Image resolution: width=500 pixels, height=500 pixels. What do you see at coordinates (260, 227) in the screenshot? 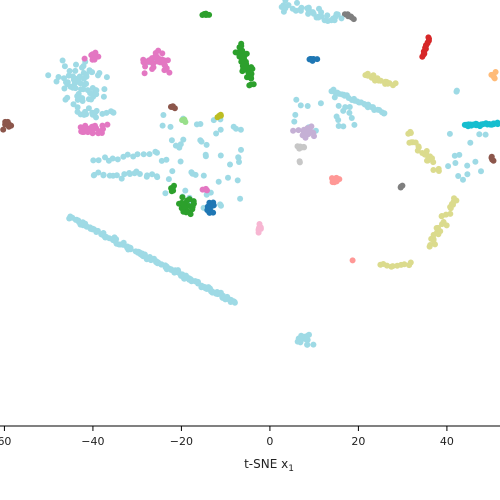
I see `scatter-point-pink` at bounding box center [260, 227].